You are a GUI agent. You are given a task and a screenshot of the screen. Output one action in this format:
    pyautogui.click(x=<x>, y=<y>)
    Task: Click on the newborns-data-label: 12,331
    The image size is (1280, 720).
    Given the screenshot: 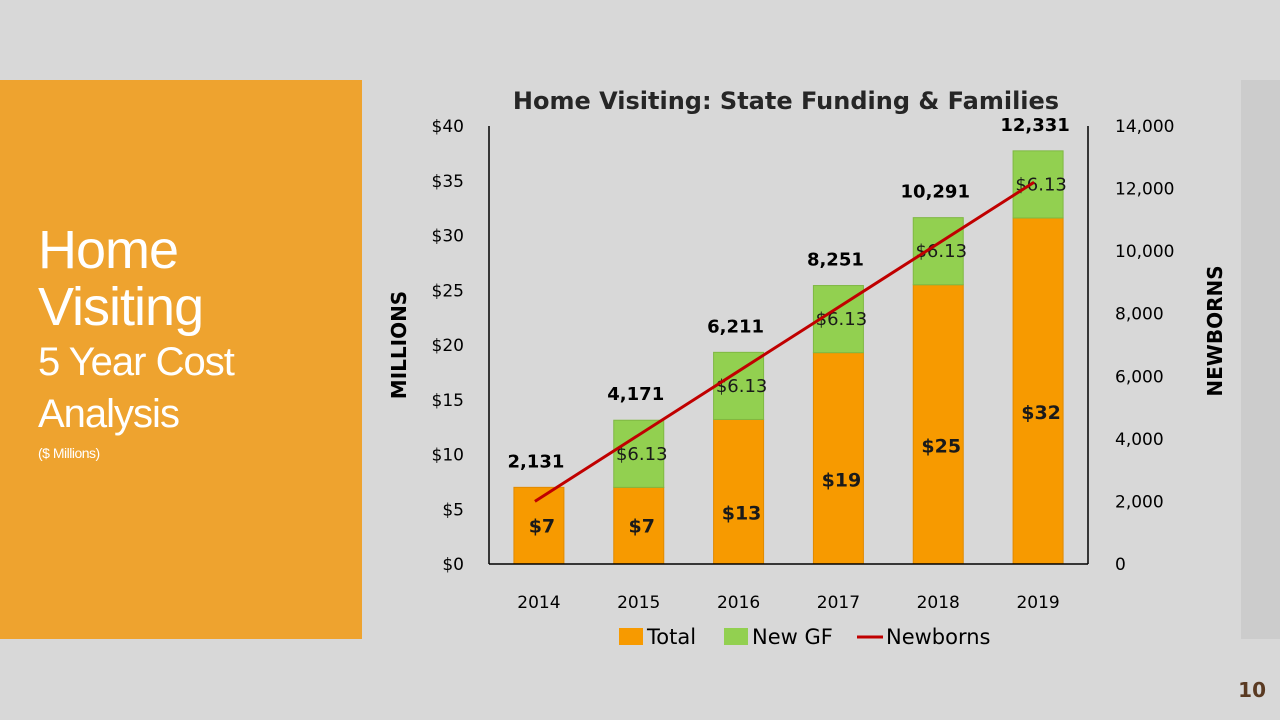 What is the action you would take?
    pyautogui.click(x=1034, y=125)
    